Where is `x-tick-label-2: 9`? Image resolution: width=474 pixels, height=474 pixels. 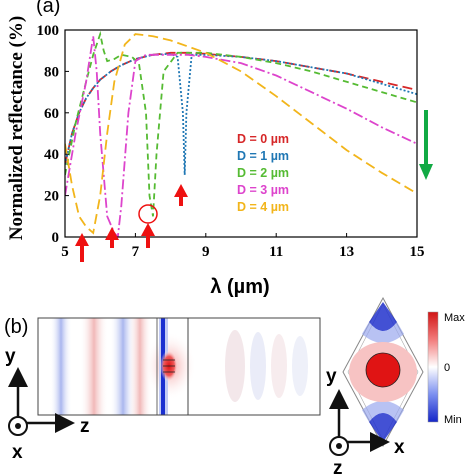
x-tick-label-2: 9 is located at coordinates (206, 252).